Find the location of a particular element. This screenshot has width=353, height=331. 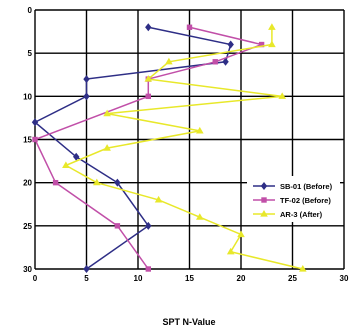

x-tick-label: 10 is located at coordinates (138, 278).